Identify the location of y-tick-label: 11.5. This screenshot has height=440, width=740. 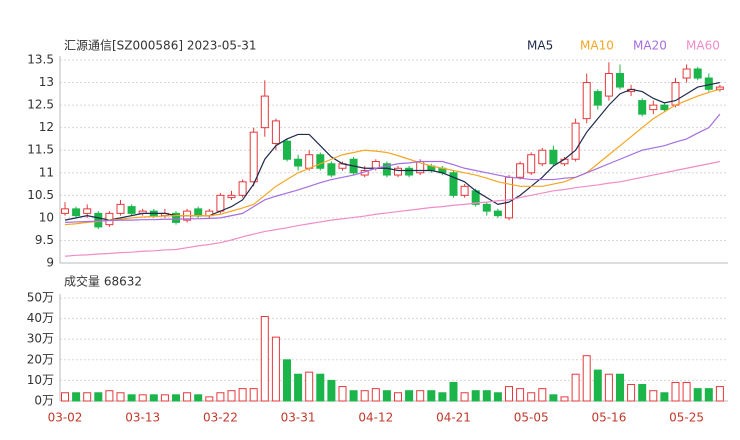
(40, 150).